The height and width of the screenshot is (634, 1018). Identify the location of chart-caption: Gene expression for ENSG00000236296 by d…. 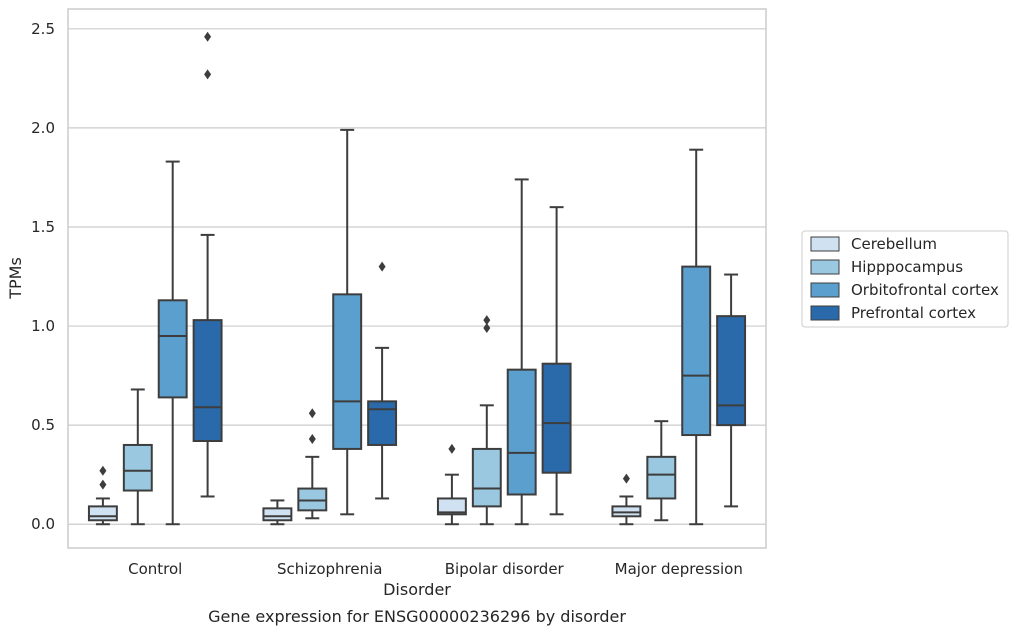
(417, 616).